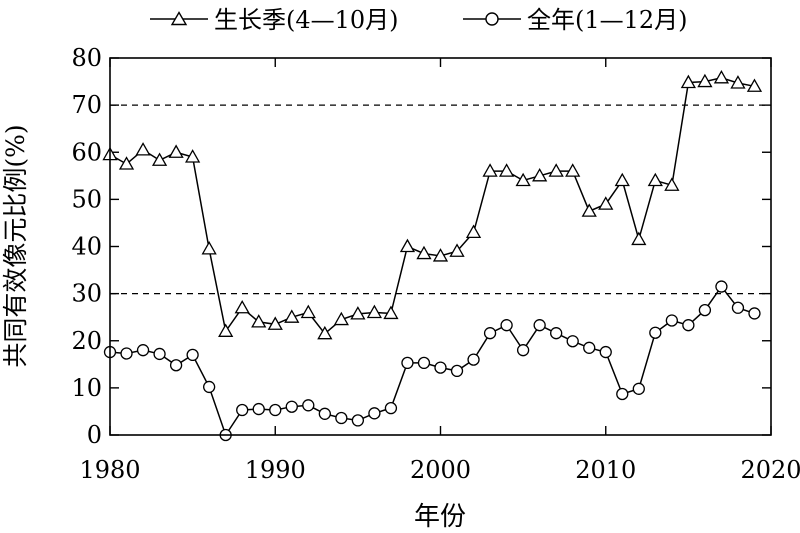  I want to click on legend-label-series-2: 全年(1—12月), so click(607, 20).